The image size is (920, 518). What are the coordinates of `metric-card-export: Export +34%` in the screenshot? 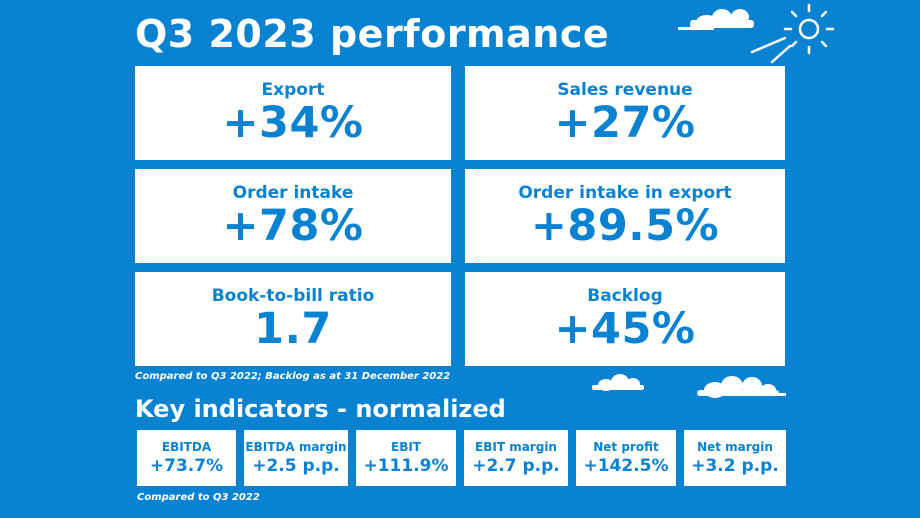 It's located at (293, 113).